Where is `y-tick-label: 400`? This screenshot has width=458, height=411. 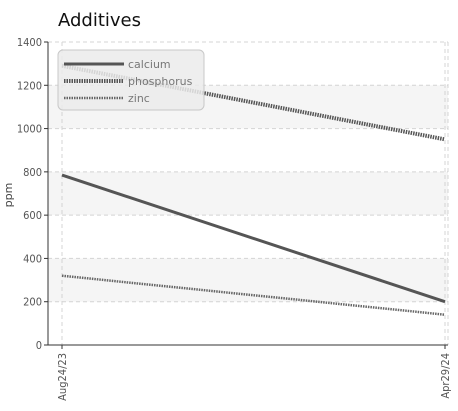 y-tick-label: 400 is located at coordinates (32, 258).